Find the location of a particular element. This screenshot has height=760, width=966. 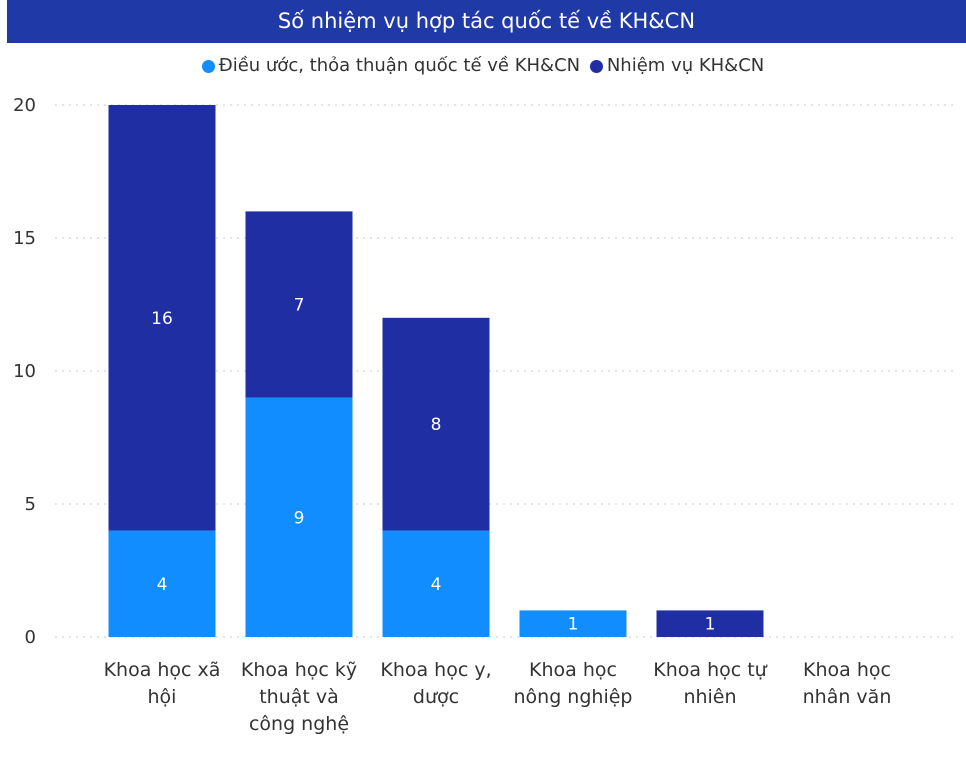

x-tick-label: Khoa học kỹ is located at coordinates (299, 670).